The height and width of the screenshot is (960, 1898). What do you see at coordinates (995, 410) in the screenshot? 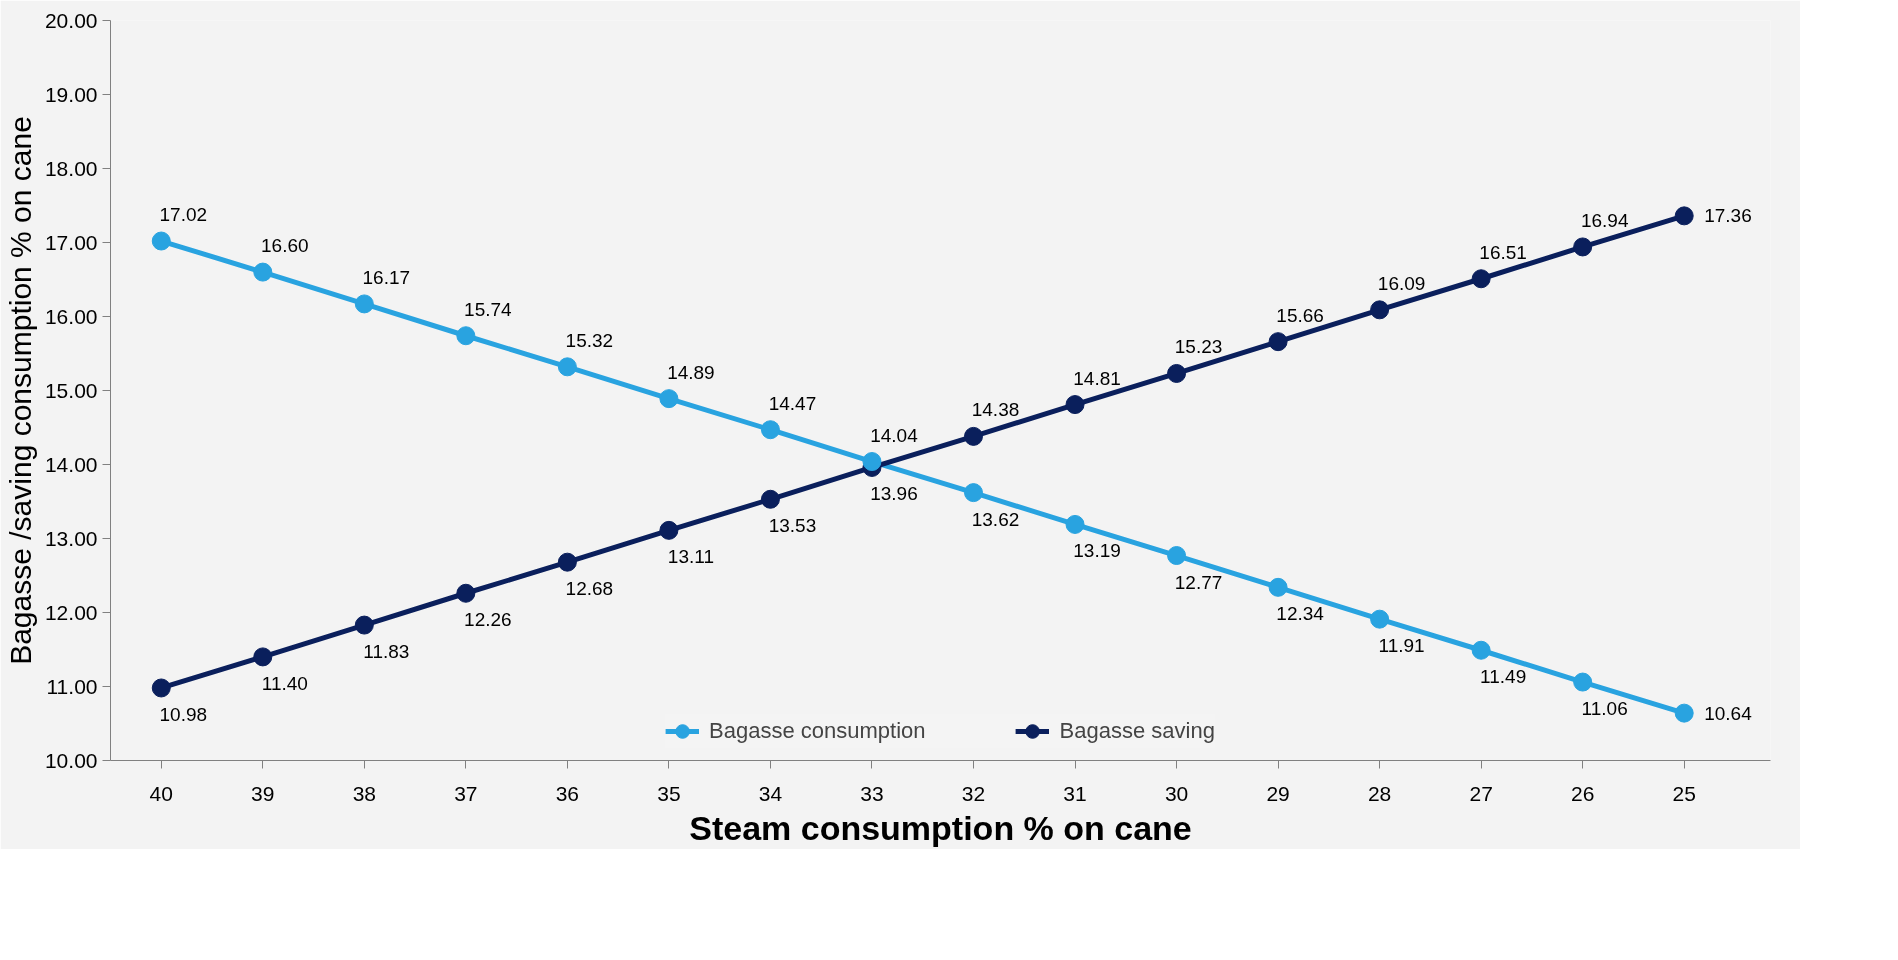
I see `data-label: 14.38` at bounding box center [995, 410].